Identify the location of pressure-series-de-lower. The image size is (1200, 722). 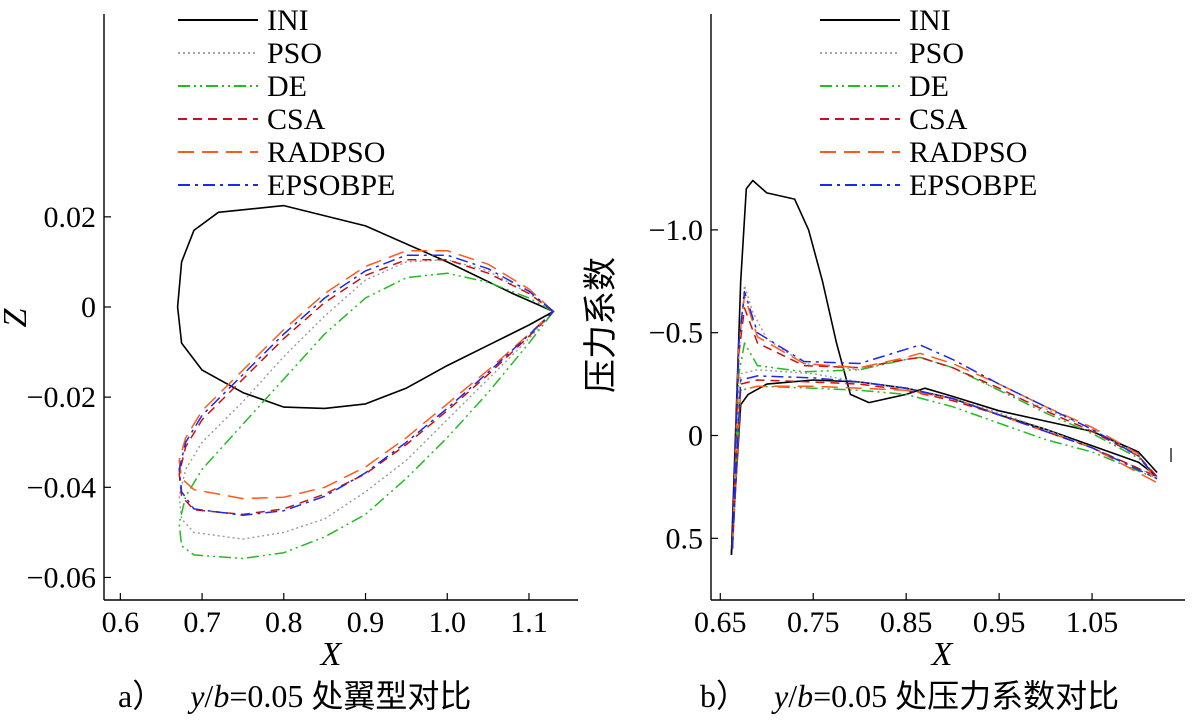
(944, 467).